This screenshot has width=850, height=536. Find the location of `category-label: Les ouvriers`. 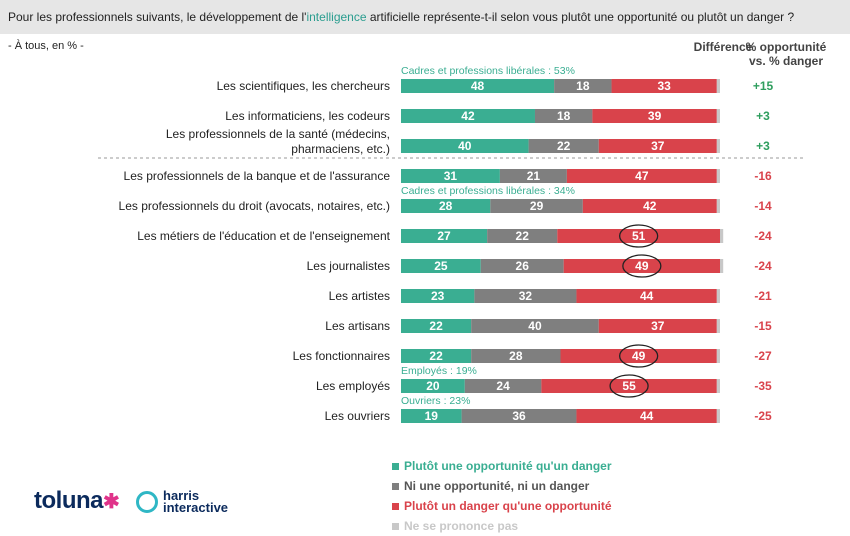

category-label: Les ouvriers is located at coordinates (357, 416).